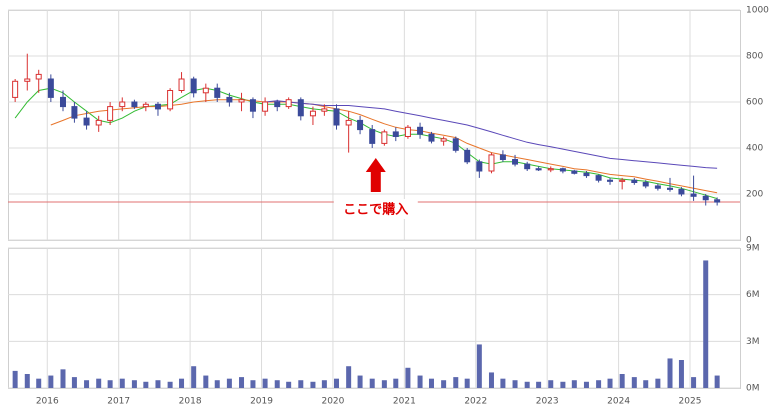 This screenshot has width=771, height=409. I want to click on x-tick-label: 2016, so click(47, 402).